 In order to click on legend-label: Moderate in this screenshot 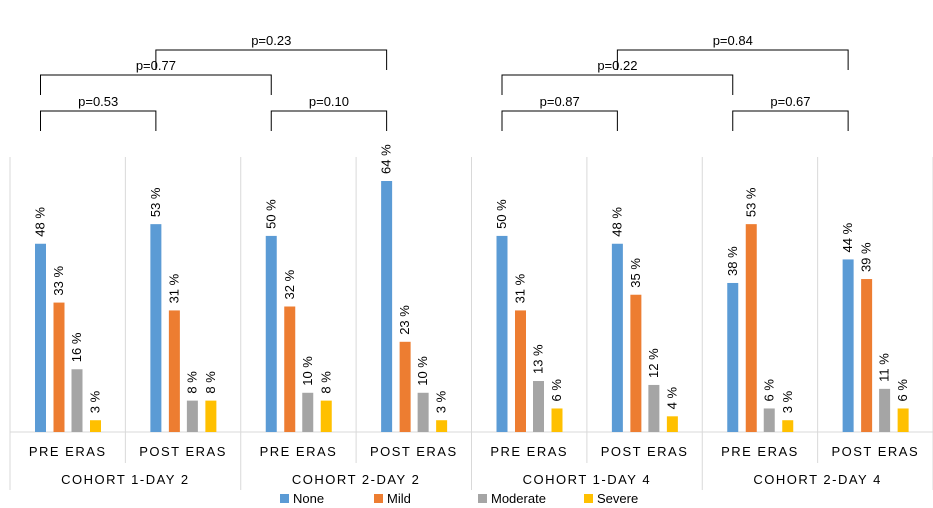, I will do `click(518, 498)`.